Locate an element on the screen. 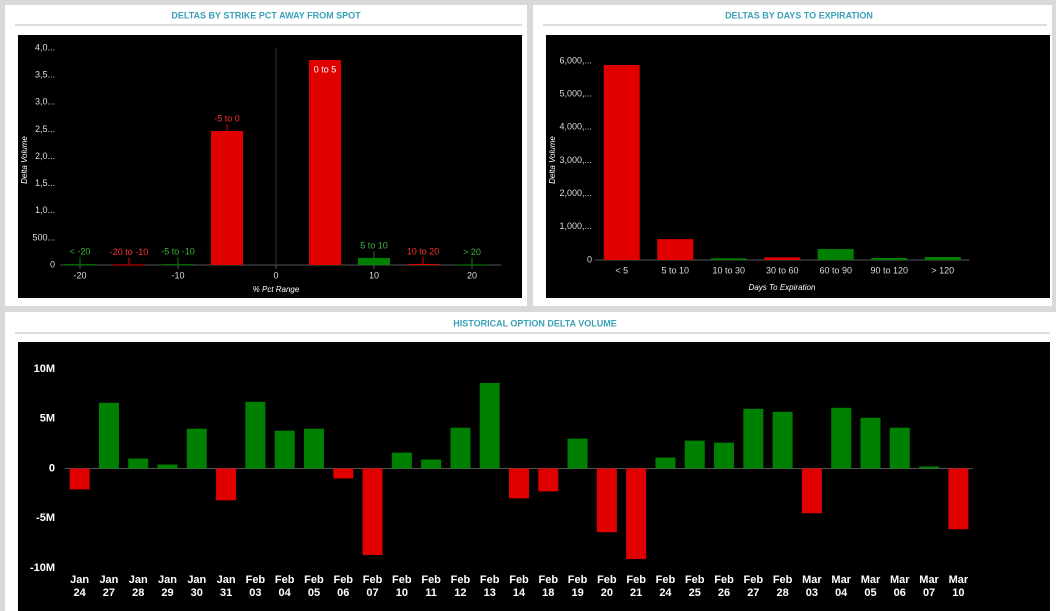 The image size is (1056, 611). x-tick-label: Jan 31 is located at coordinates (226, 586).